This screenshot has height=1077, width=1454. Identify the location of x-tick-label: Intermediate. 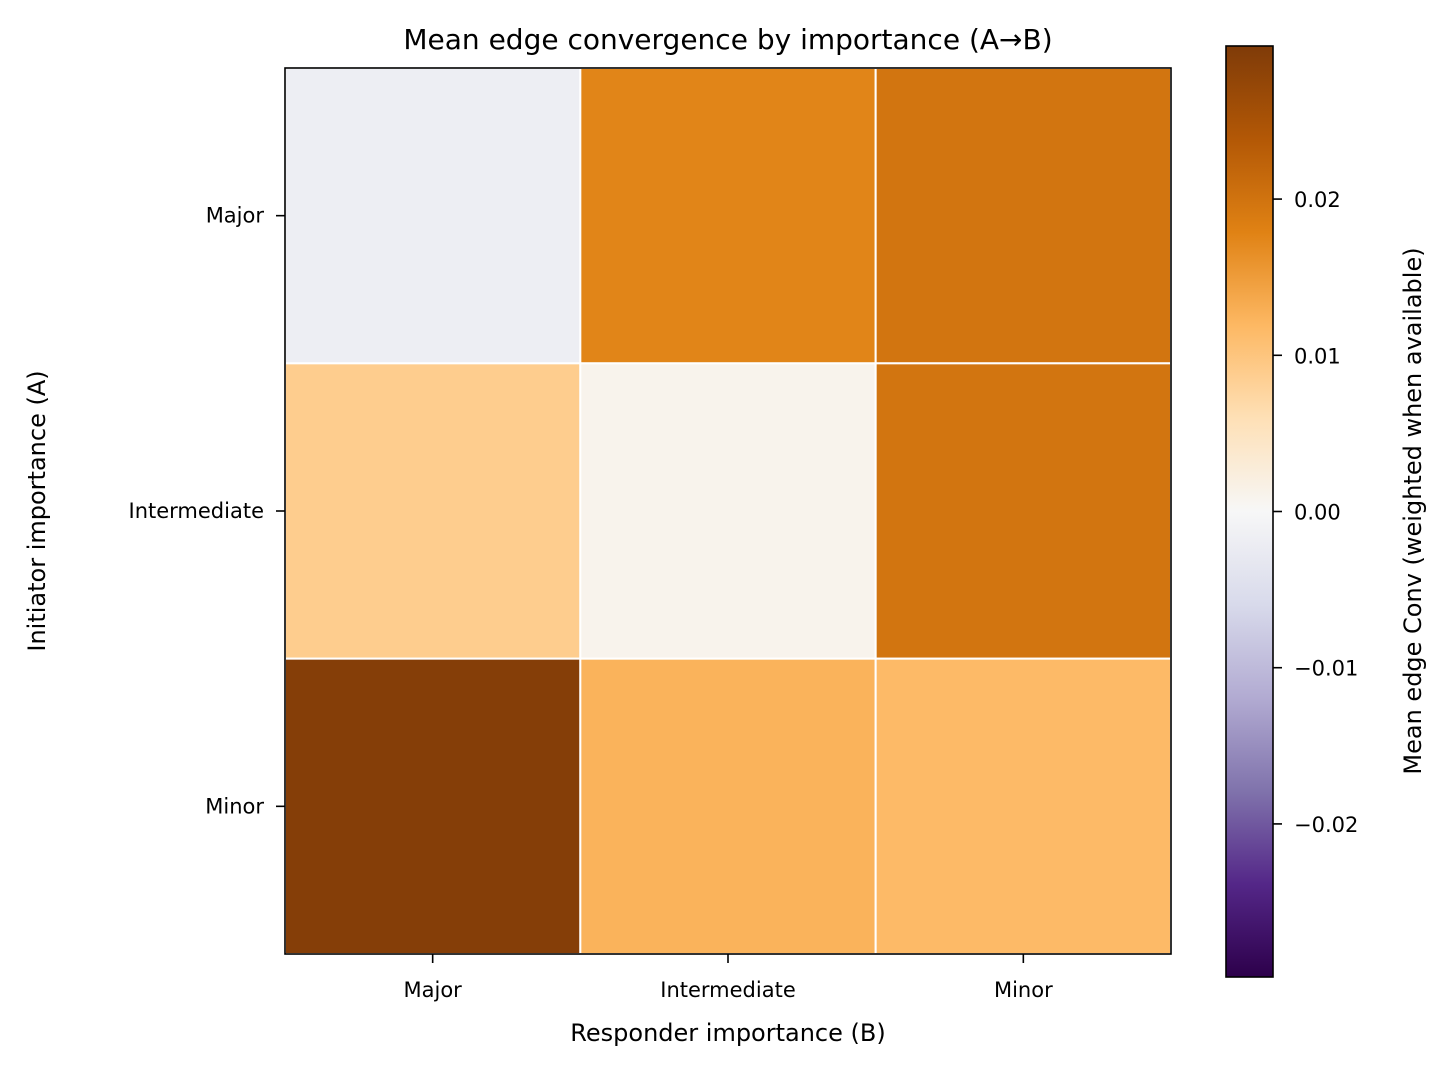
(728, 990).